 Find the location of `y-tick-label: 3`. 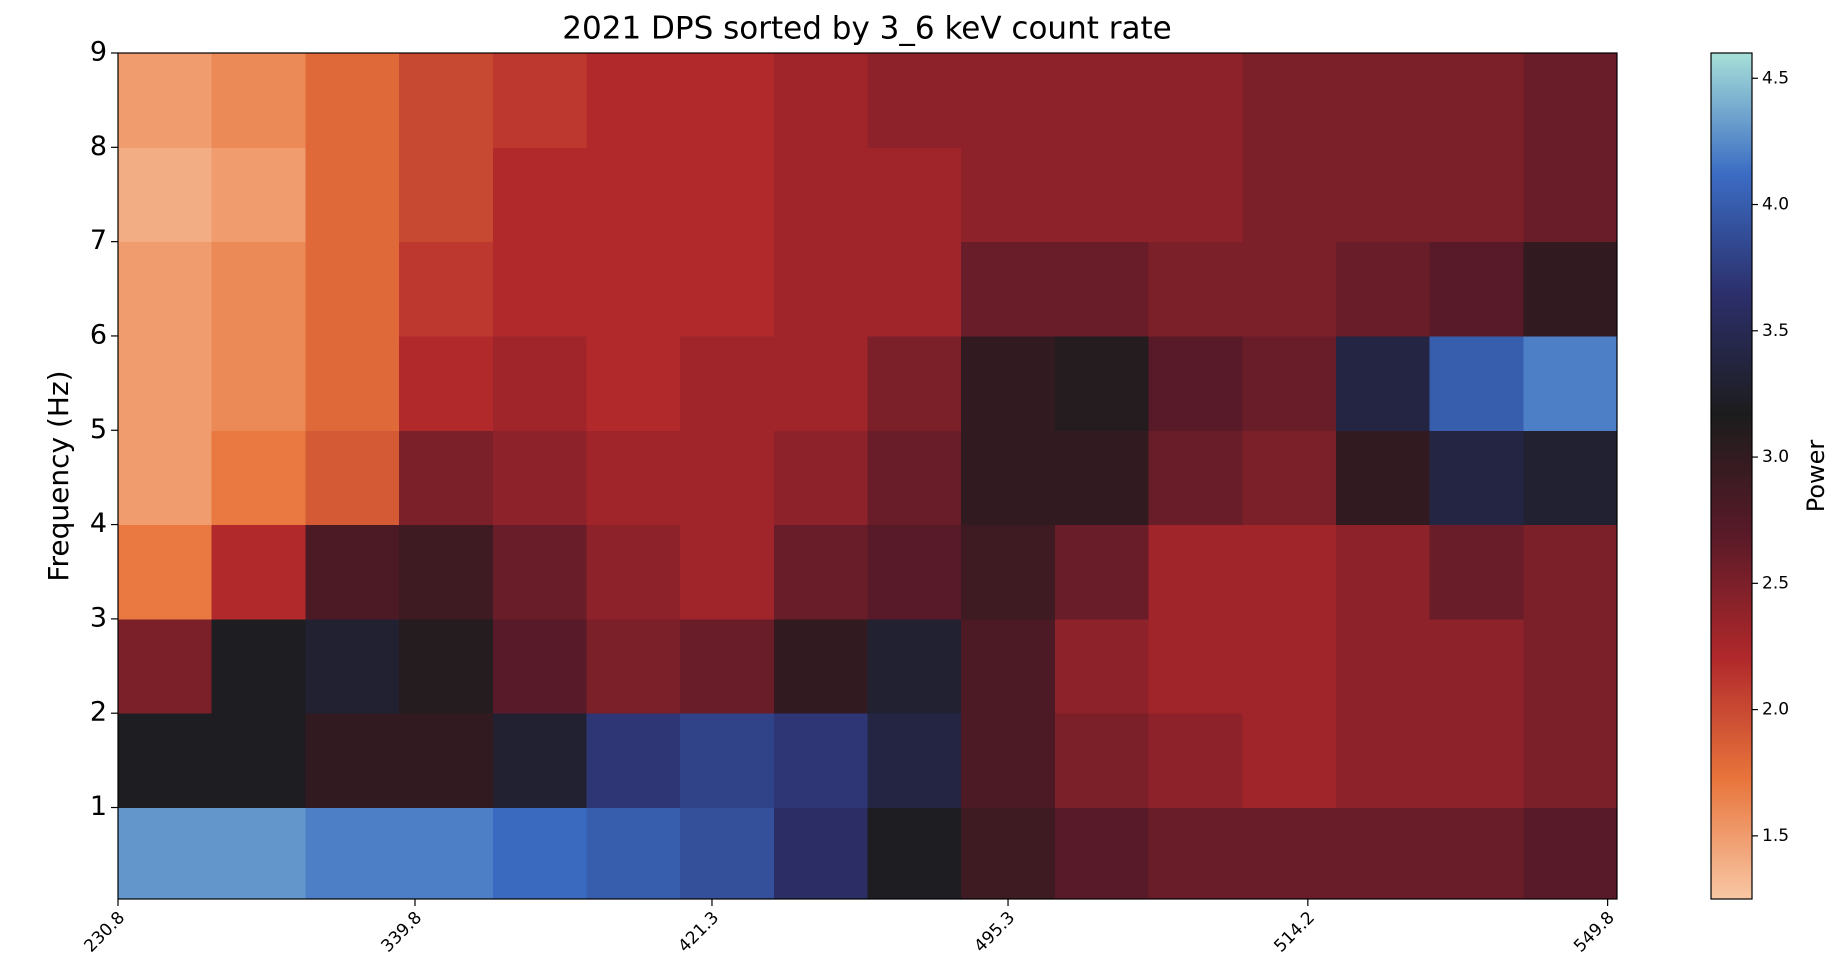

y-tick-label: 3 is located at coordinates (98, 617).